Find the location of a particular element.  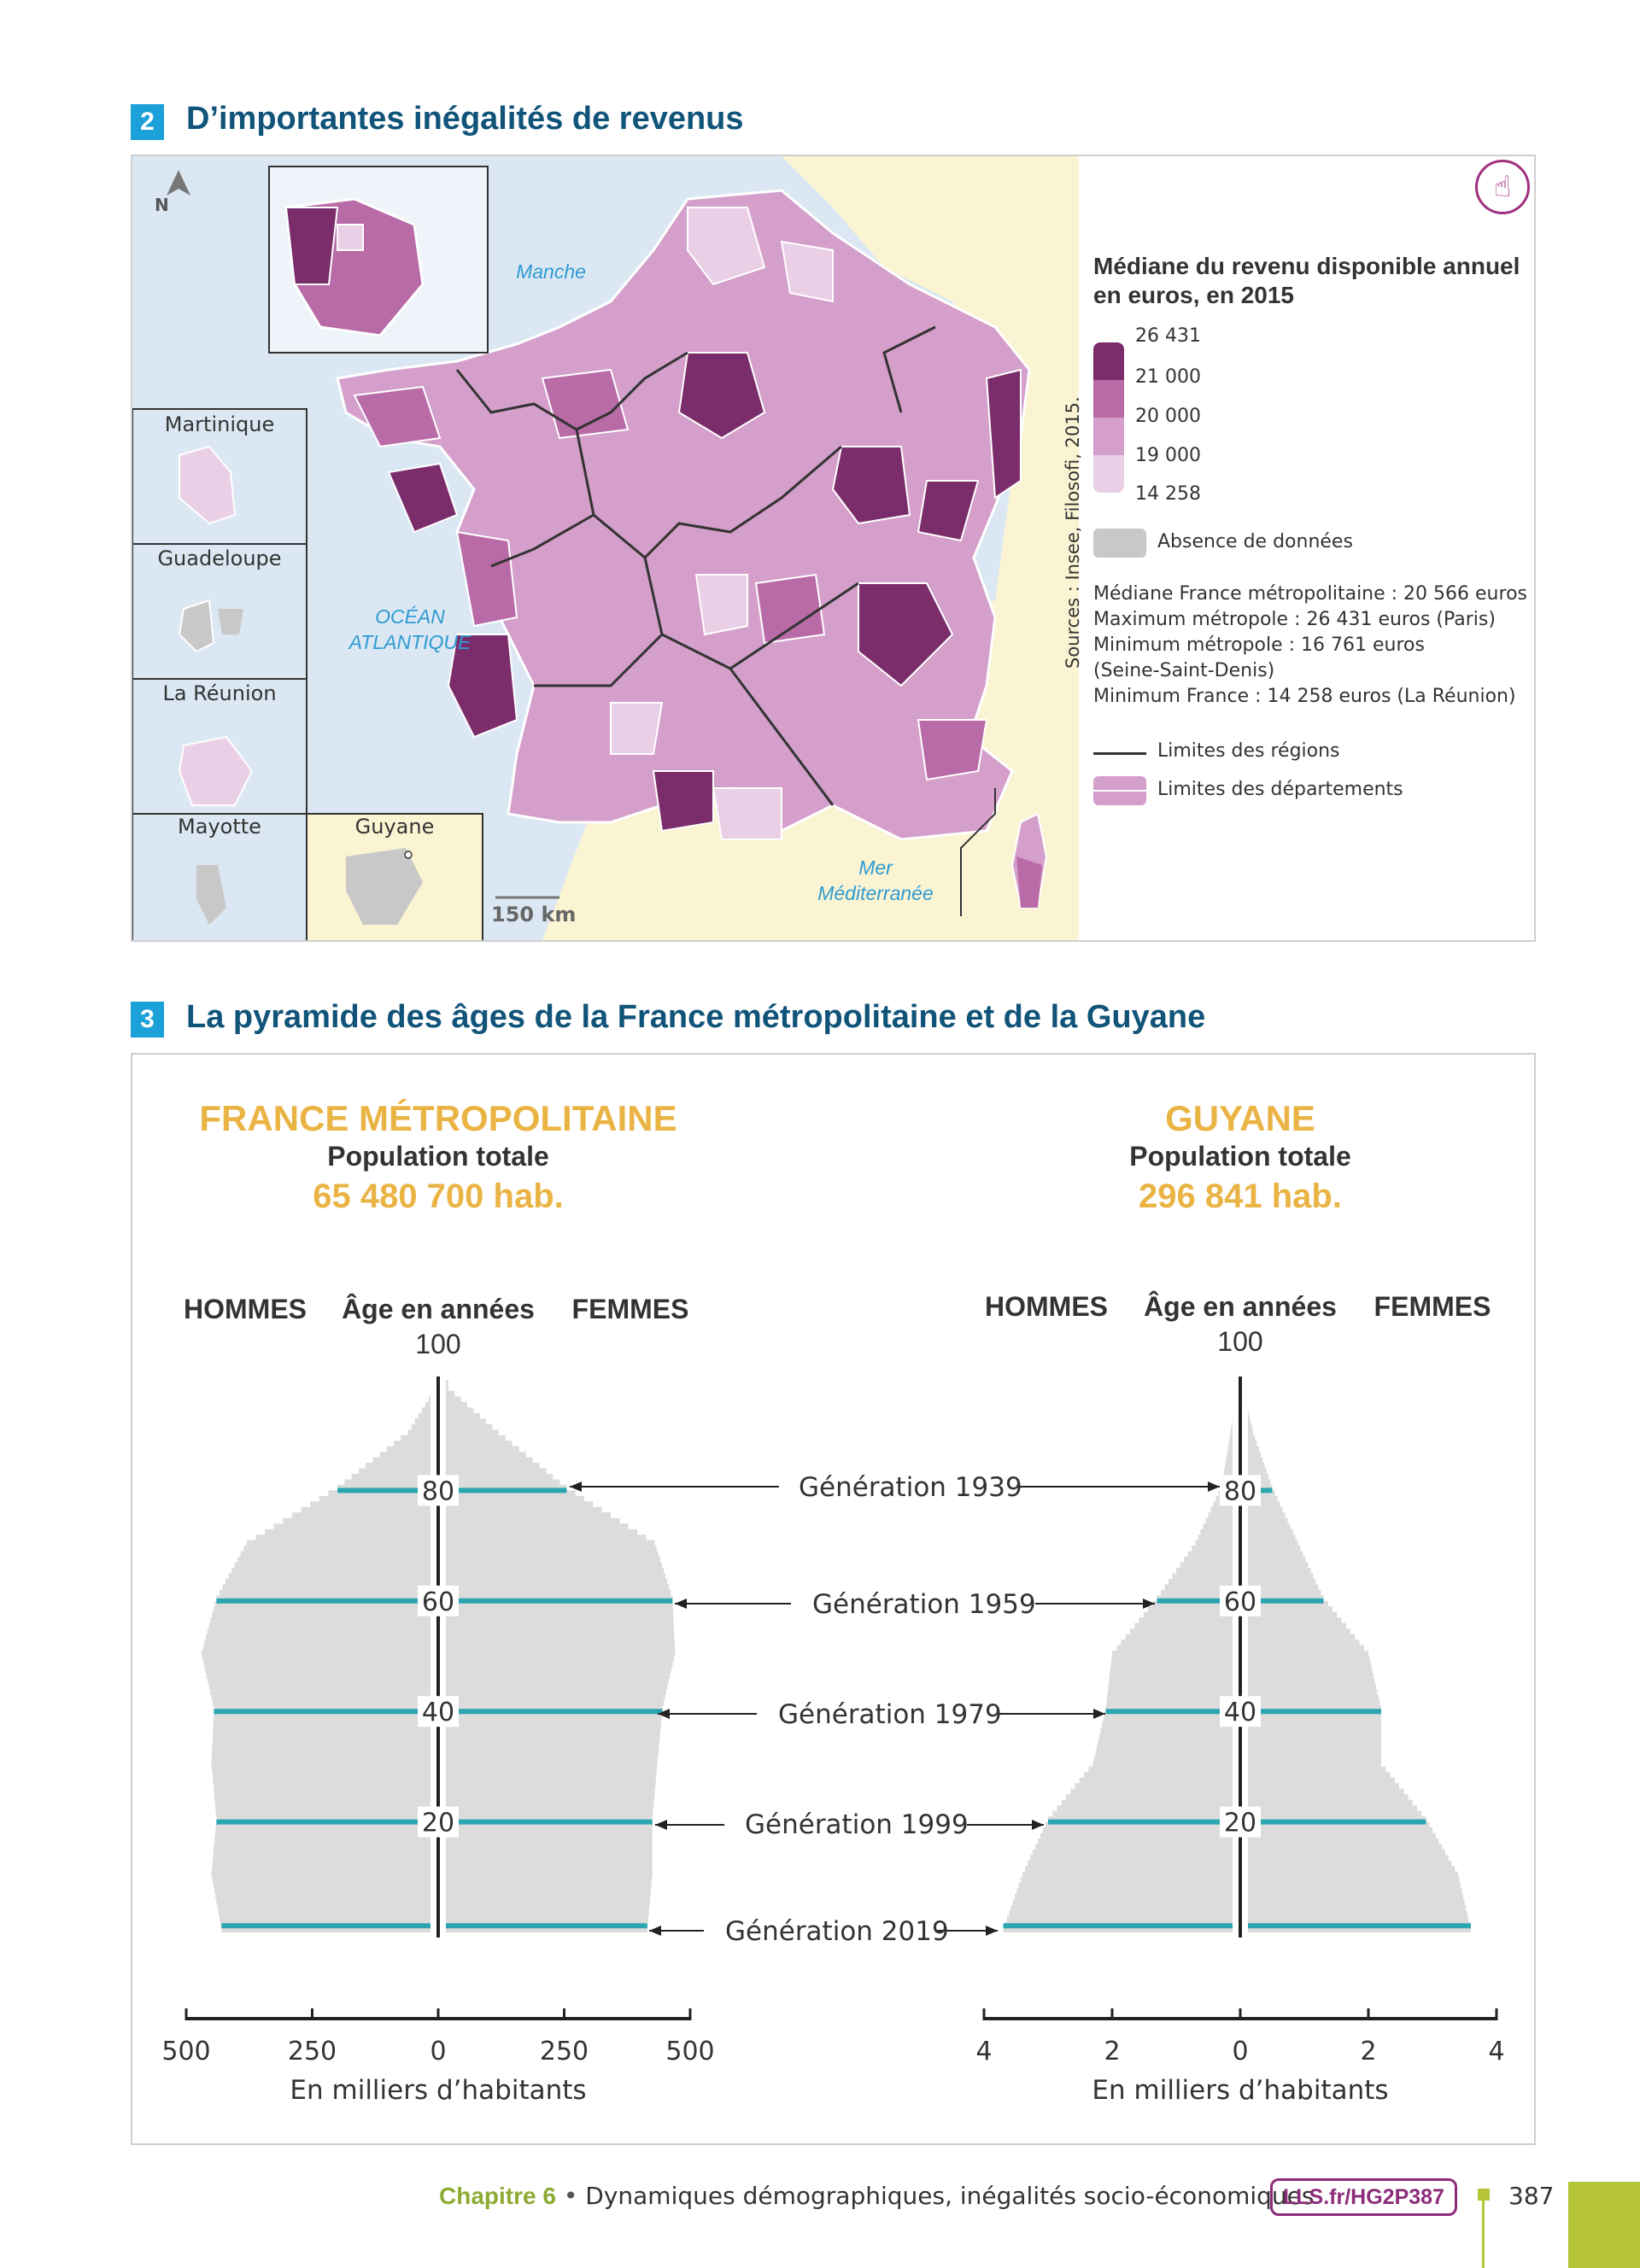

legend-title-line2: en euros, en 2015 is located at coordinates (1194, 295).